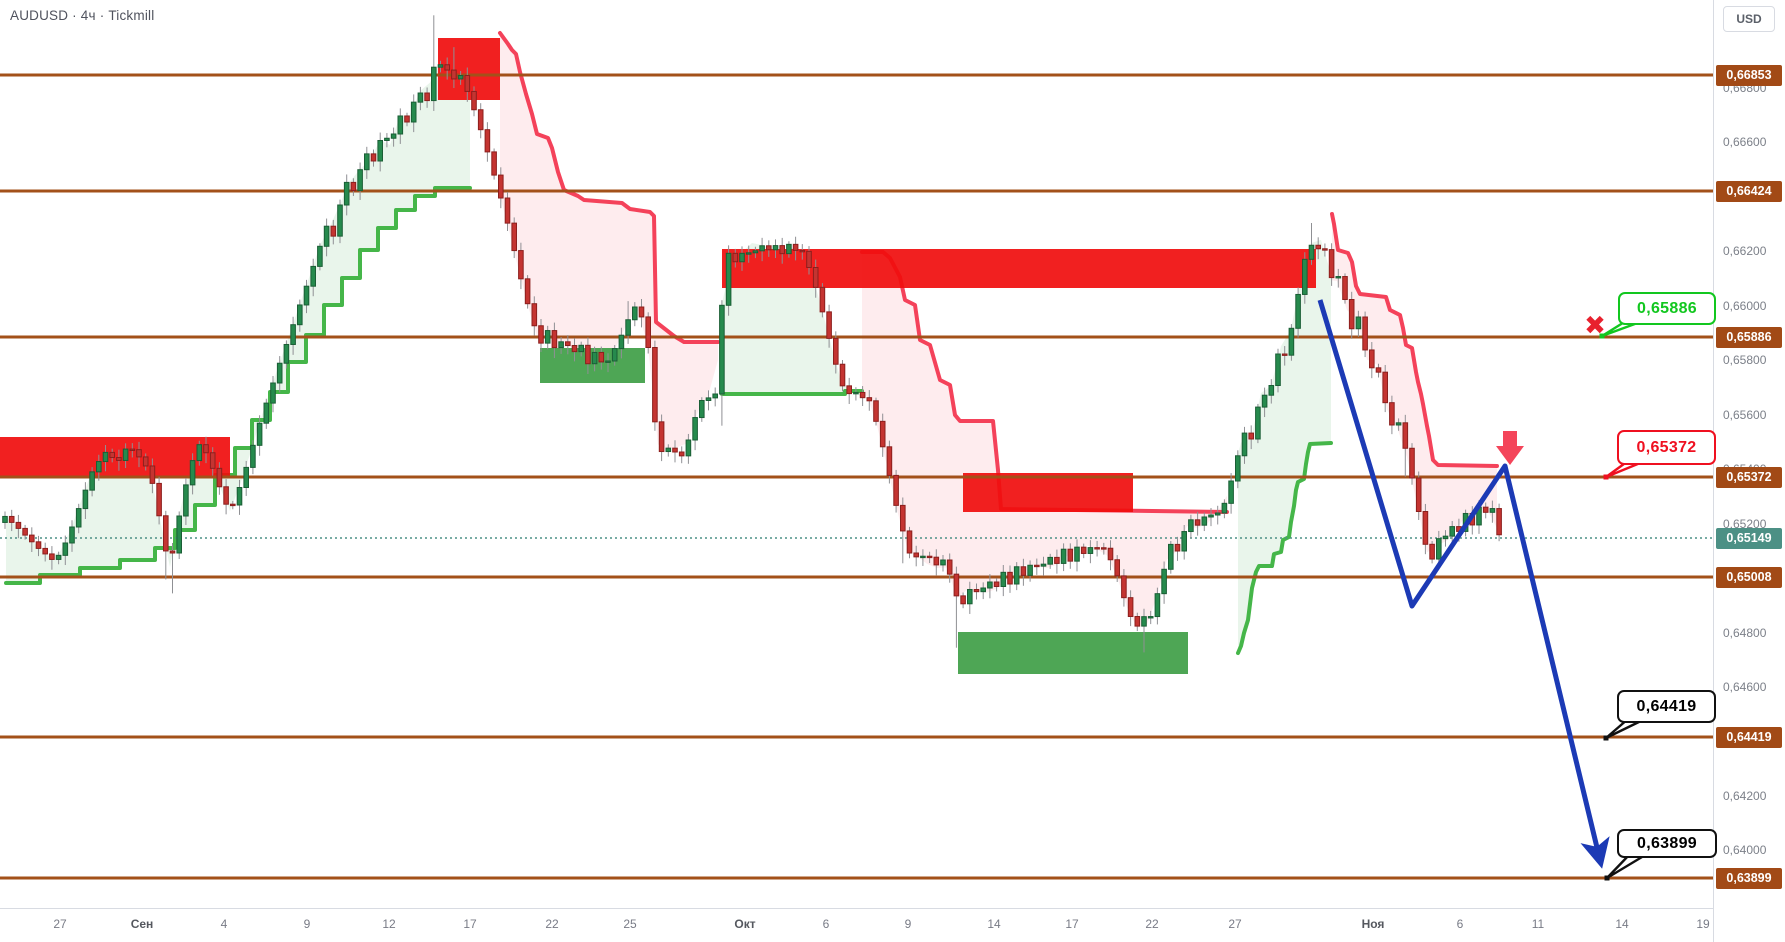 This screenshot has width=1785, height=942. What do you see at coordinates (1745, 796) in the screenshot?
I see `price-tick-label: 0,64200` at bounding box center [1745, 796].